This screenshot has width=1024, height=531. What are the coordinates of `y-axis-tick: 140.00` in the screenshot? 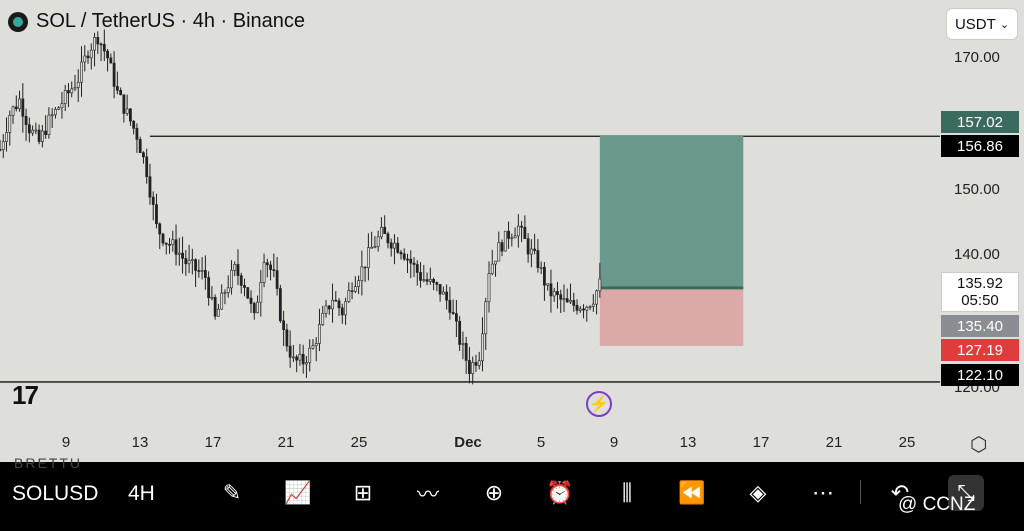 It's located at (977, 254).